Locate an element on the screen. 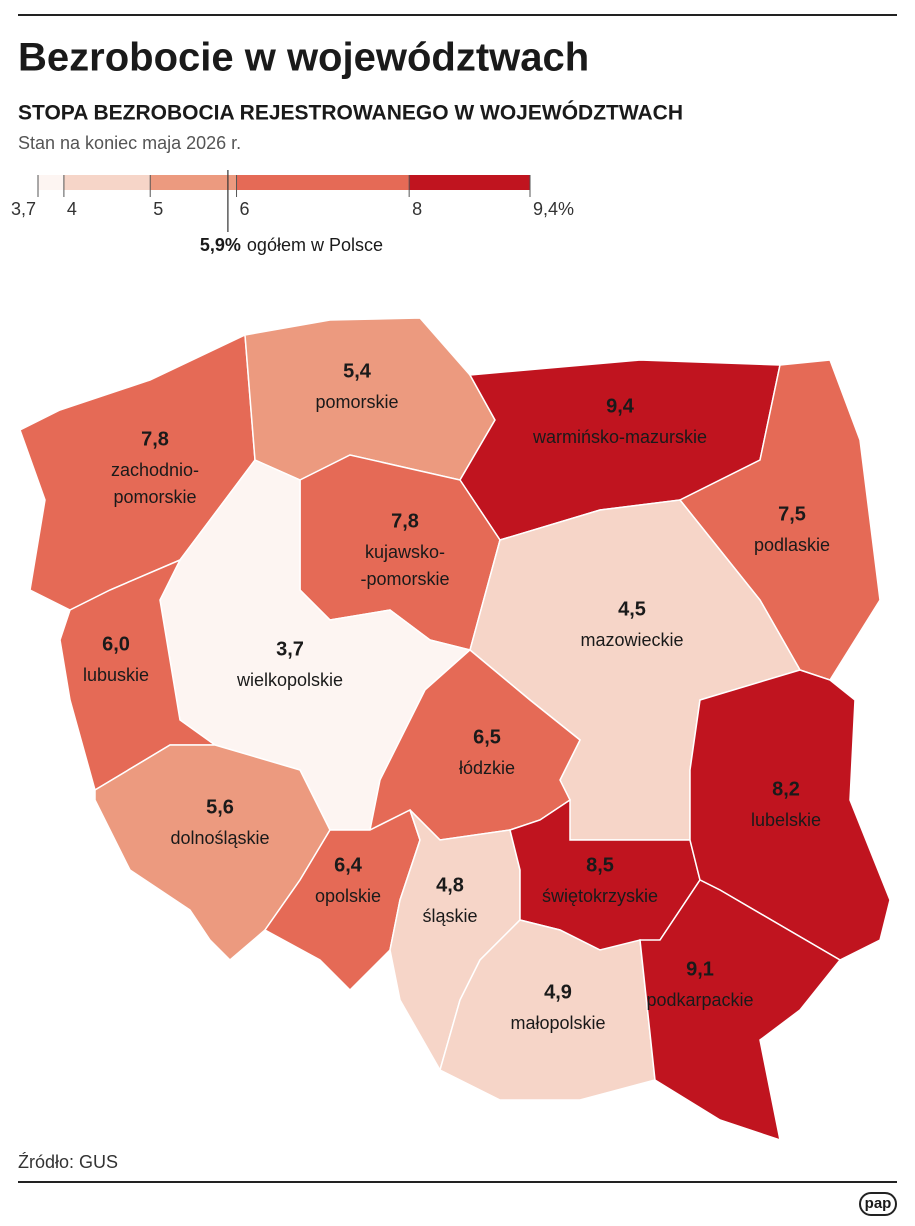 This screenshot has width=915, height=1226. region-name: podlaskie is located at coordinates (792, 545).